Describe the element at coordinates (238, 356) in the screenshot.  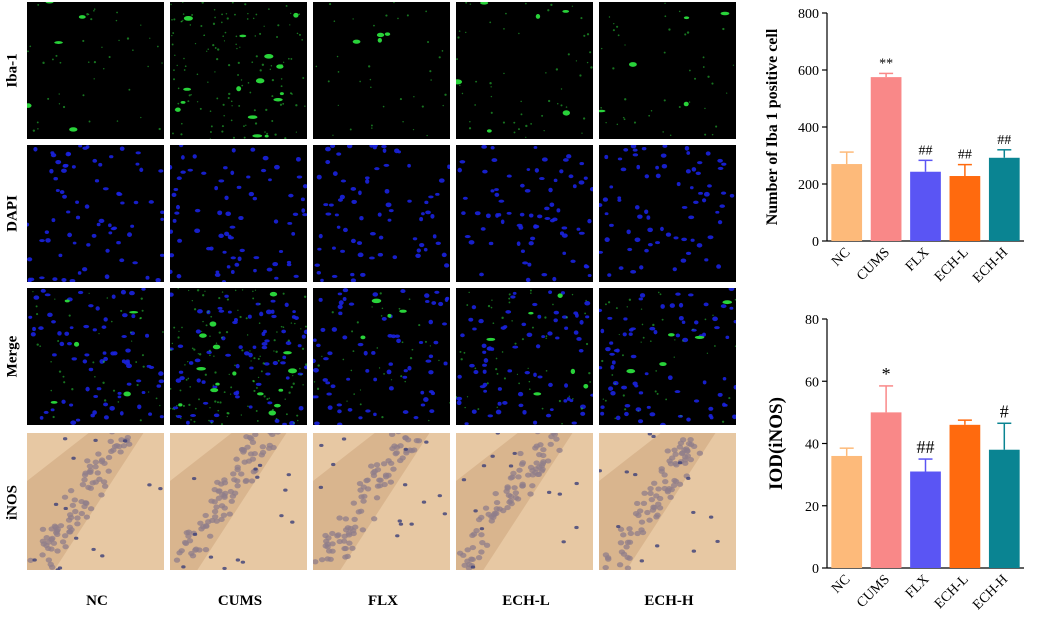
I see `micrograph-merge-cums` at that location.